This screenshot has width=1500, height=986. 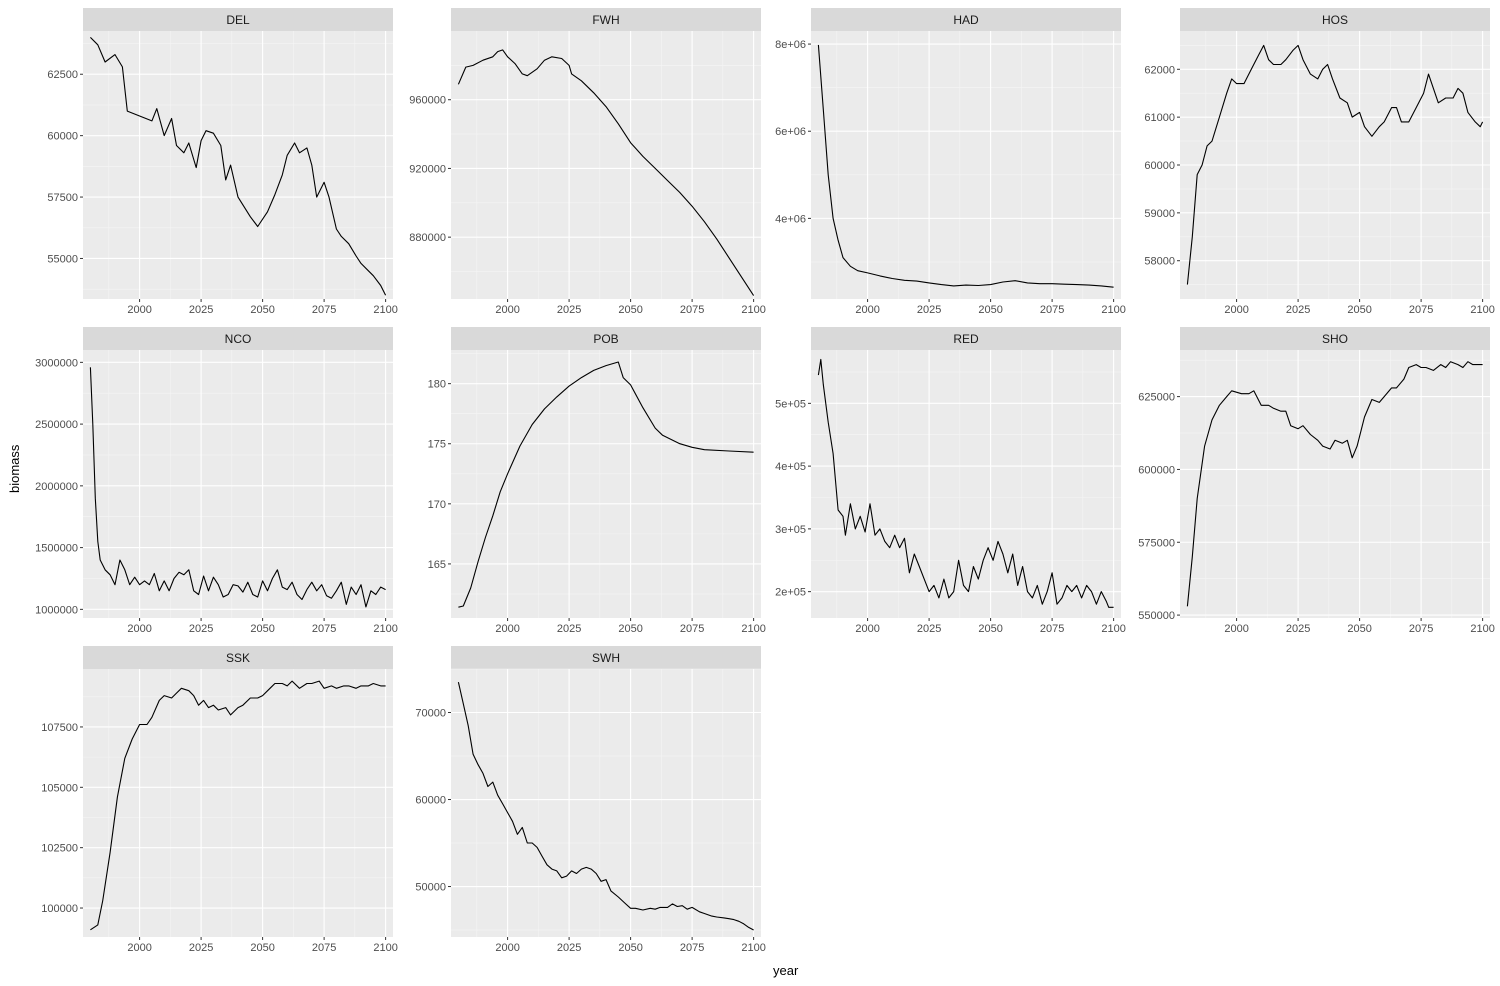 I want to click on panel-strip-label: FWH, so click(x=605, y=20).